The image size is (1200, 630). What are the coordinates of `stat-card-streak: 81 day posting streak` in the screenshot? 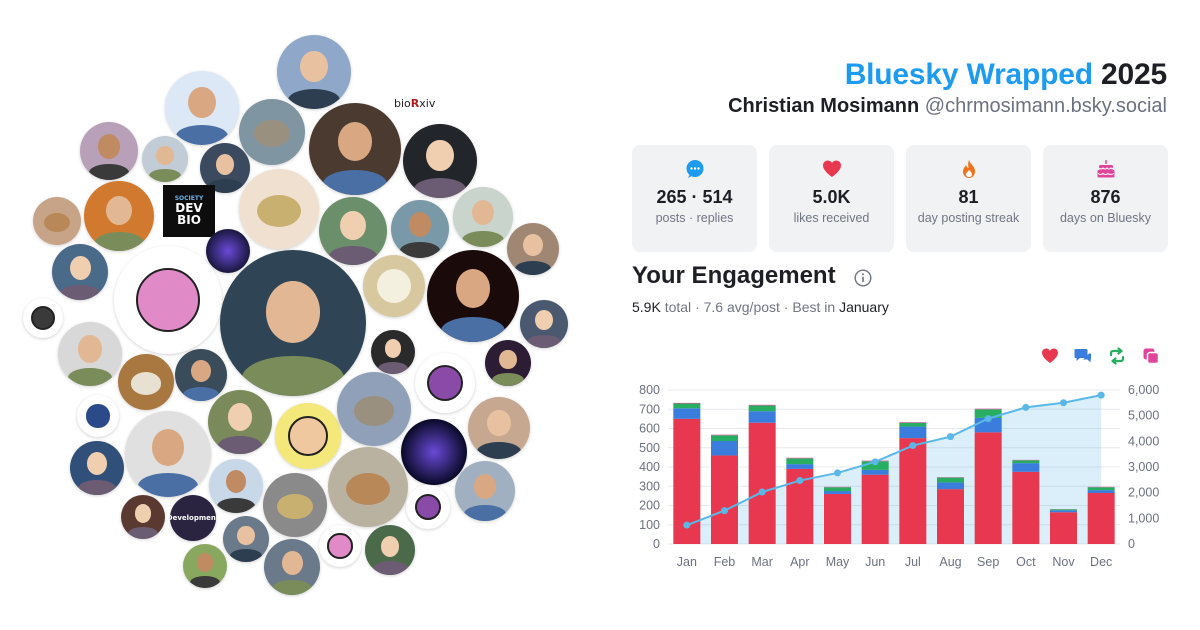 It's located at (968, 198).